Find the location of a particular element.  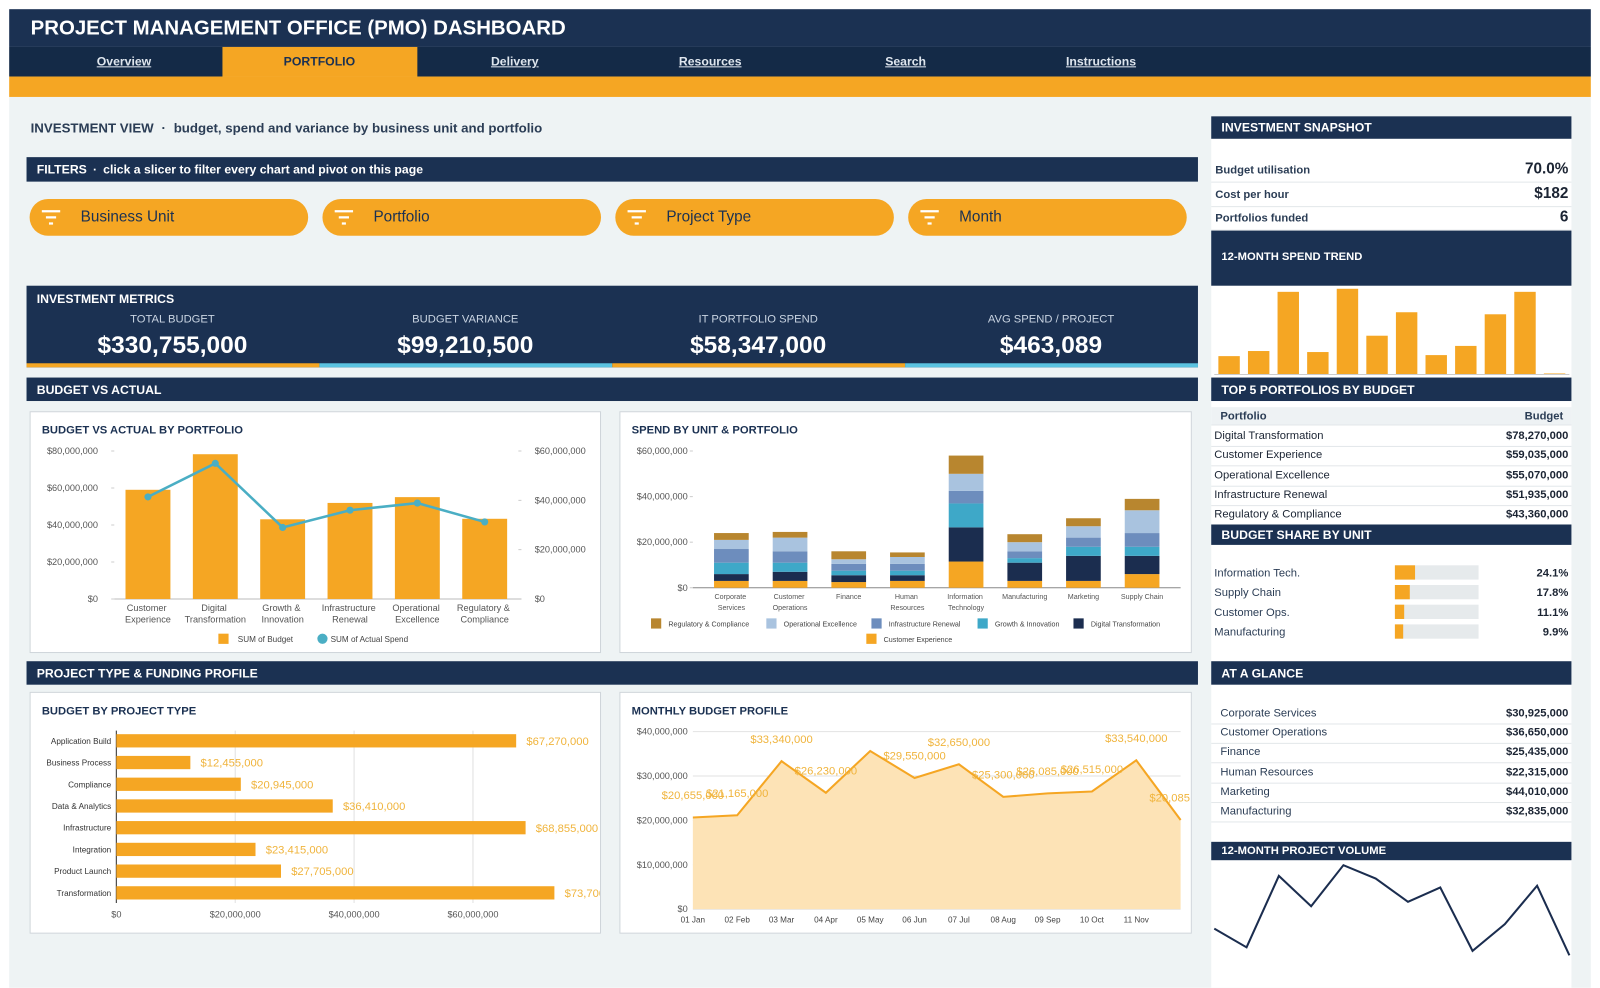

x-tick-label: 09 Sep is located at coordinates (1048, 919).